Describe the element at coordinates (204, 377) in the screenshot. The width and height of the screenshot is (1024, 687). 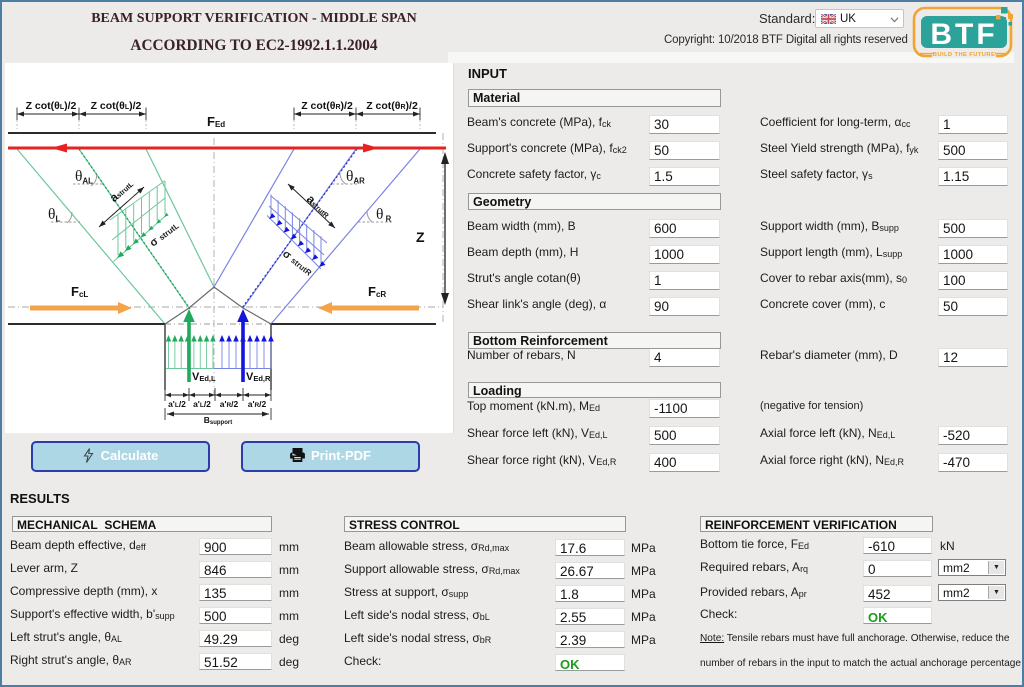
I see `svg-text: VEd,L` at that location.